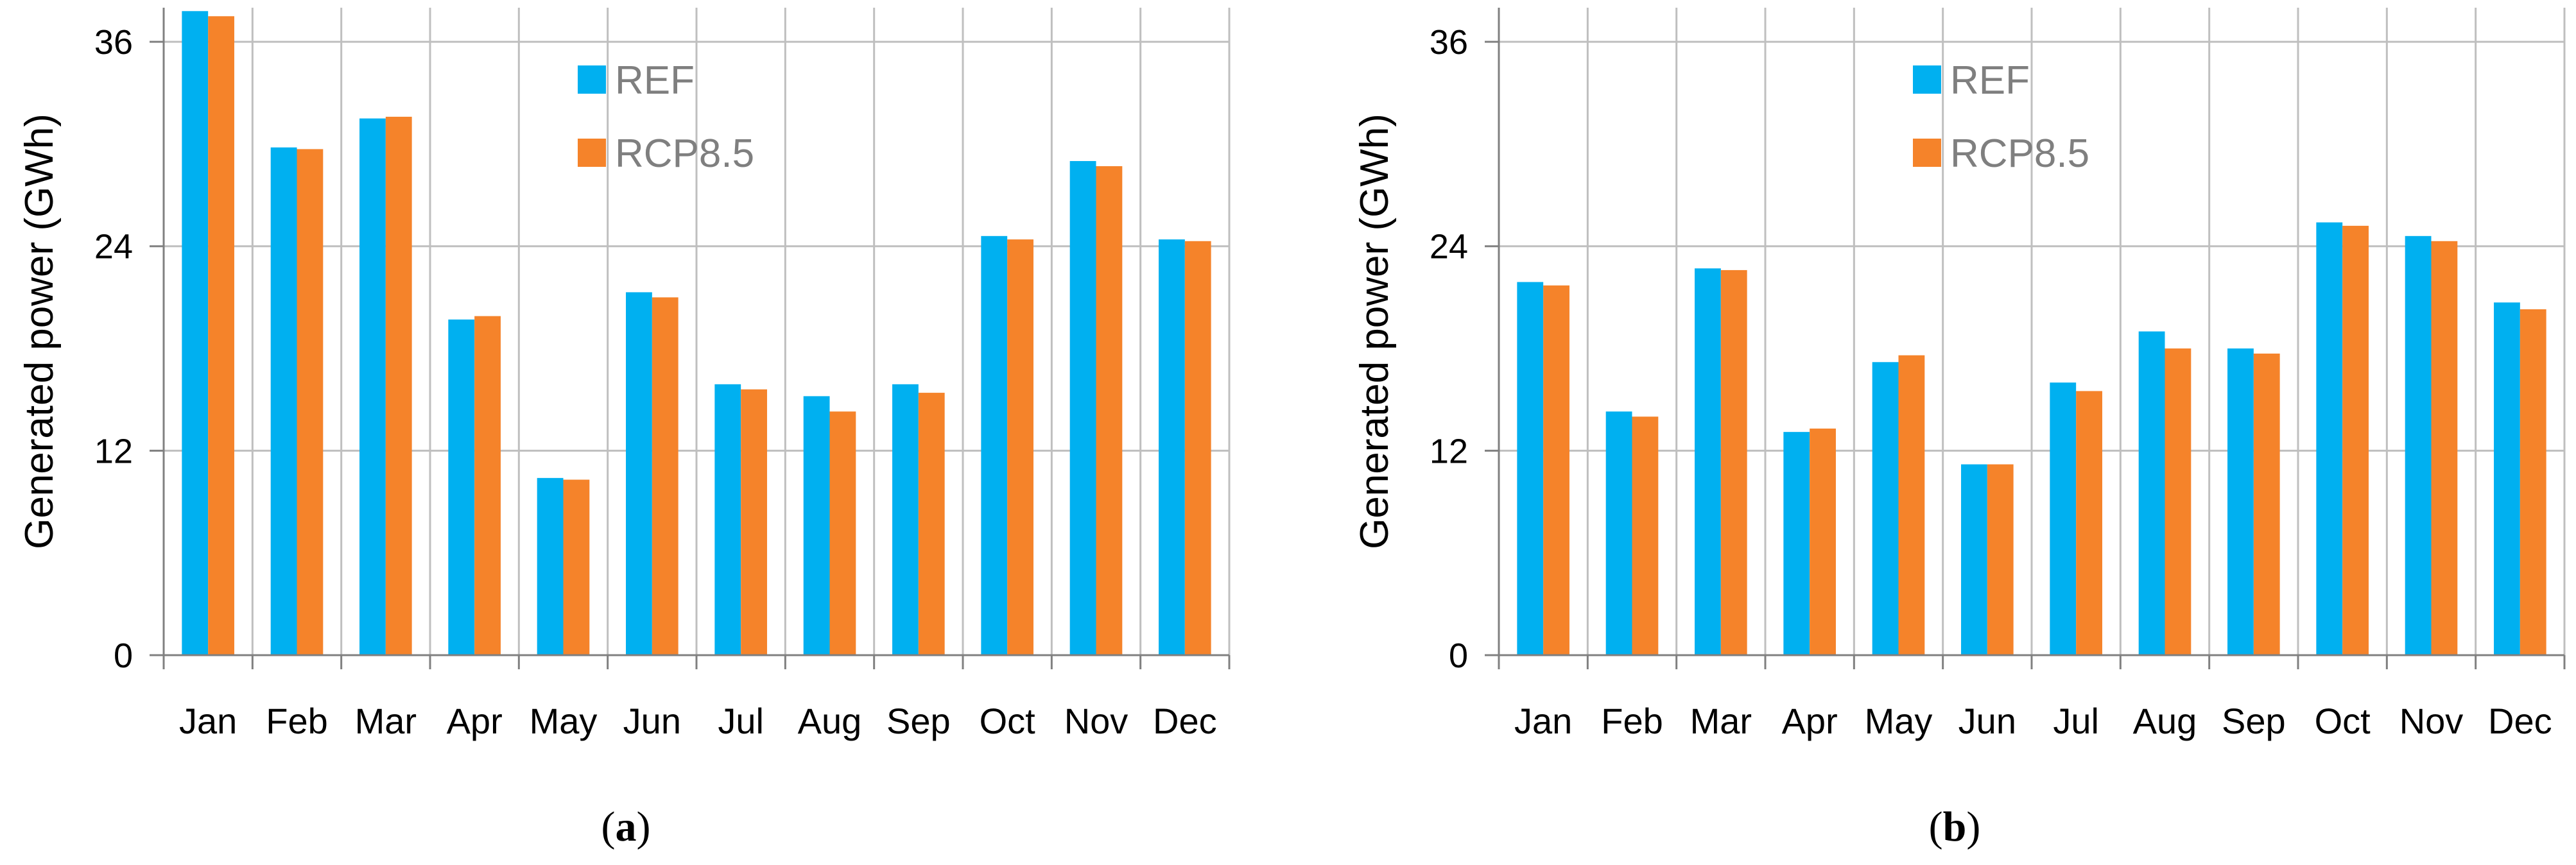 This screenshot has height=865, width=2576. What do you see at coordinates (626, 827) in the screenshot?
I see `panel-caption: (a)` at bounding box center [626, 827].